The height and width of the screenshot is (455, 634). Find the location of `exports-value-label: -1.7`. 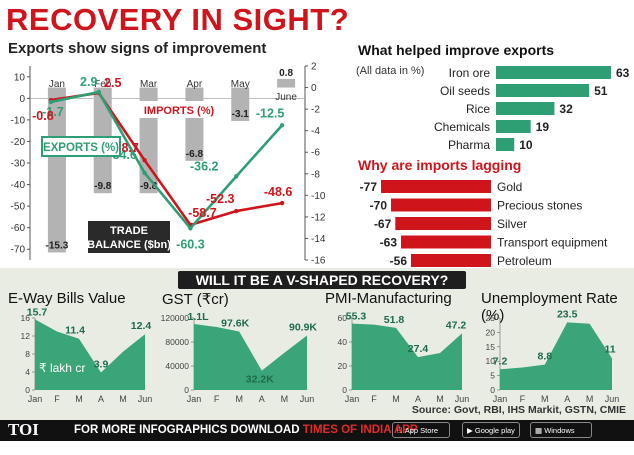

exports-value-label: -1.7 is located at coordinates (53, 112).